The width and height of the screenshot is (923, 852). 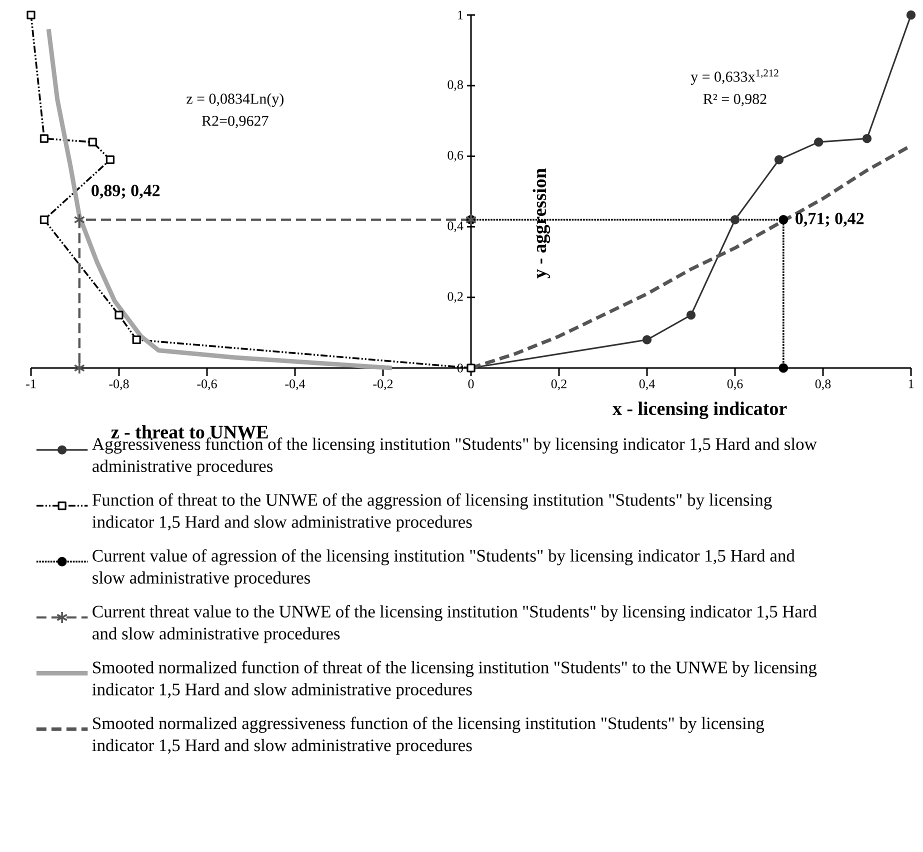 What do you see at coordinates (558, 385) in the screenshot?
I see `x-tick-label: 0,2` at bounding box center [558, 385].